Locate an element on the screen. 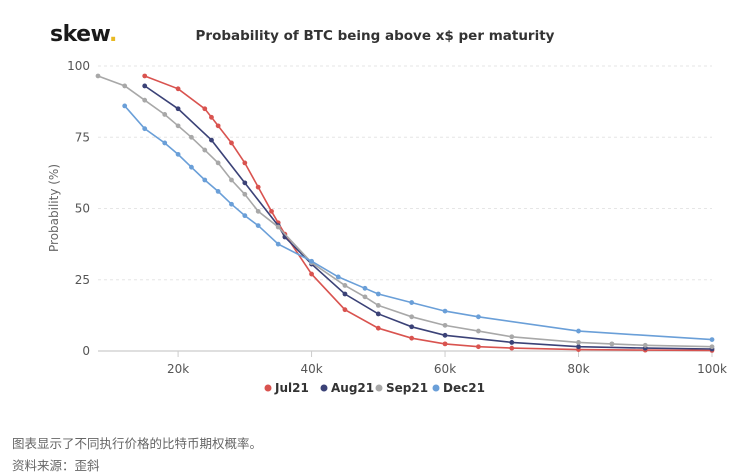 The width and height of the screenshot is (750, 474). legend-label: Sep21 is located at coordinates (407, 388).